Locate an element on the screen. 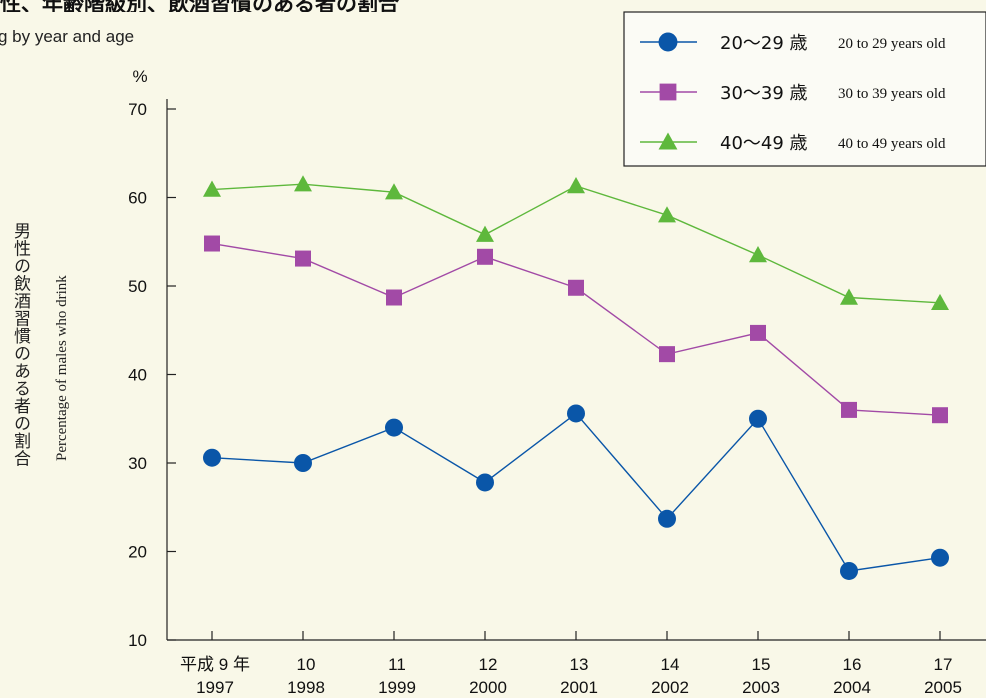 This screenshot has width=986, height=698. point-circle-1999 is located at coordinates (394, 427).